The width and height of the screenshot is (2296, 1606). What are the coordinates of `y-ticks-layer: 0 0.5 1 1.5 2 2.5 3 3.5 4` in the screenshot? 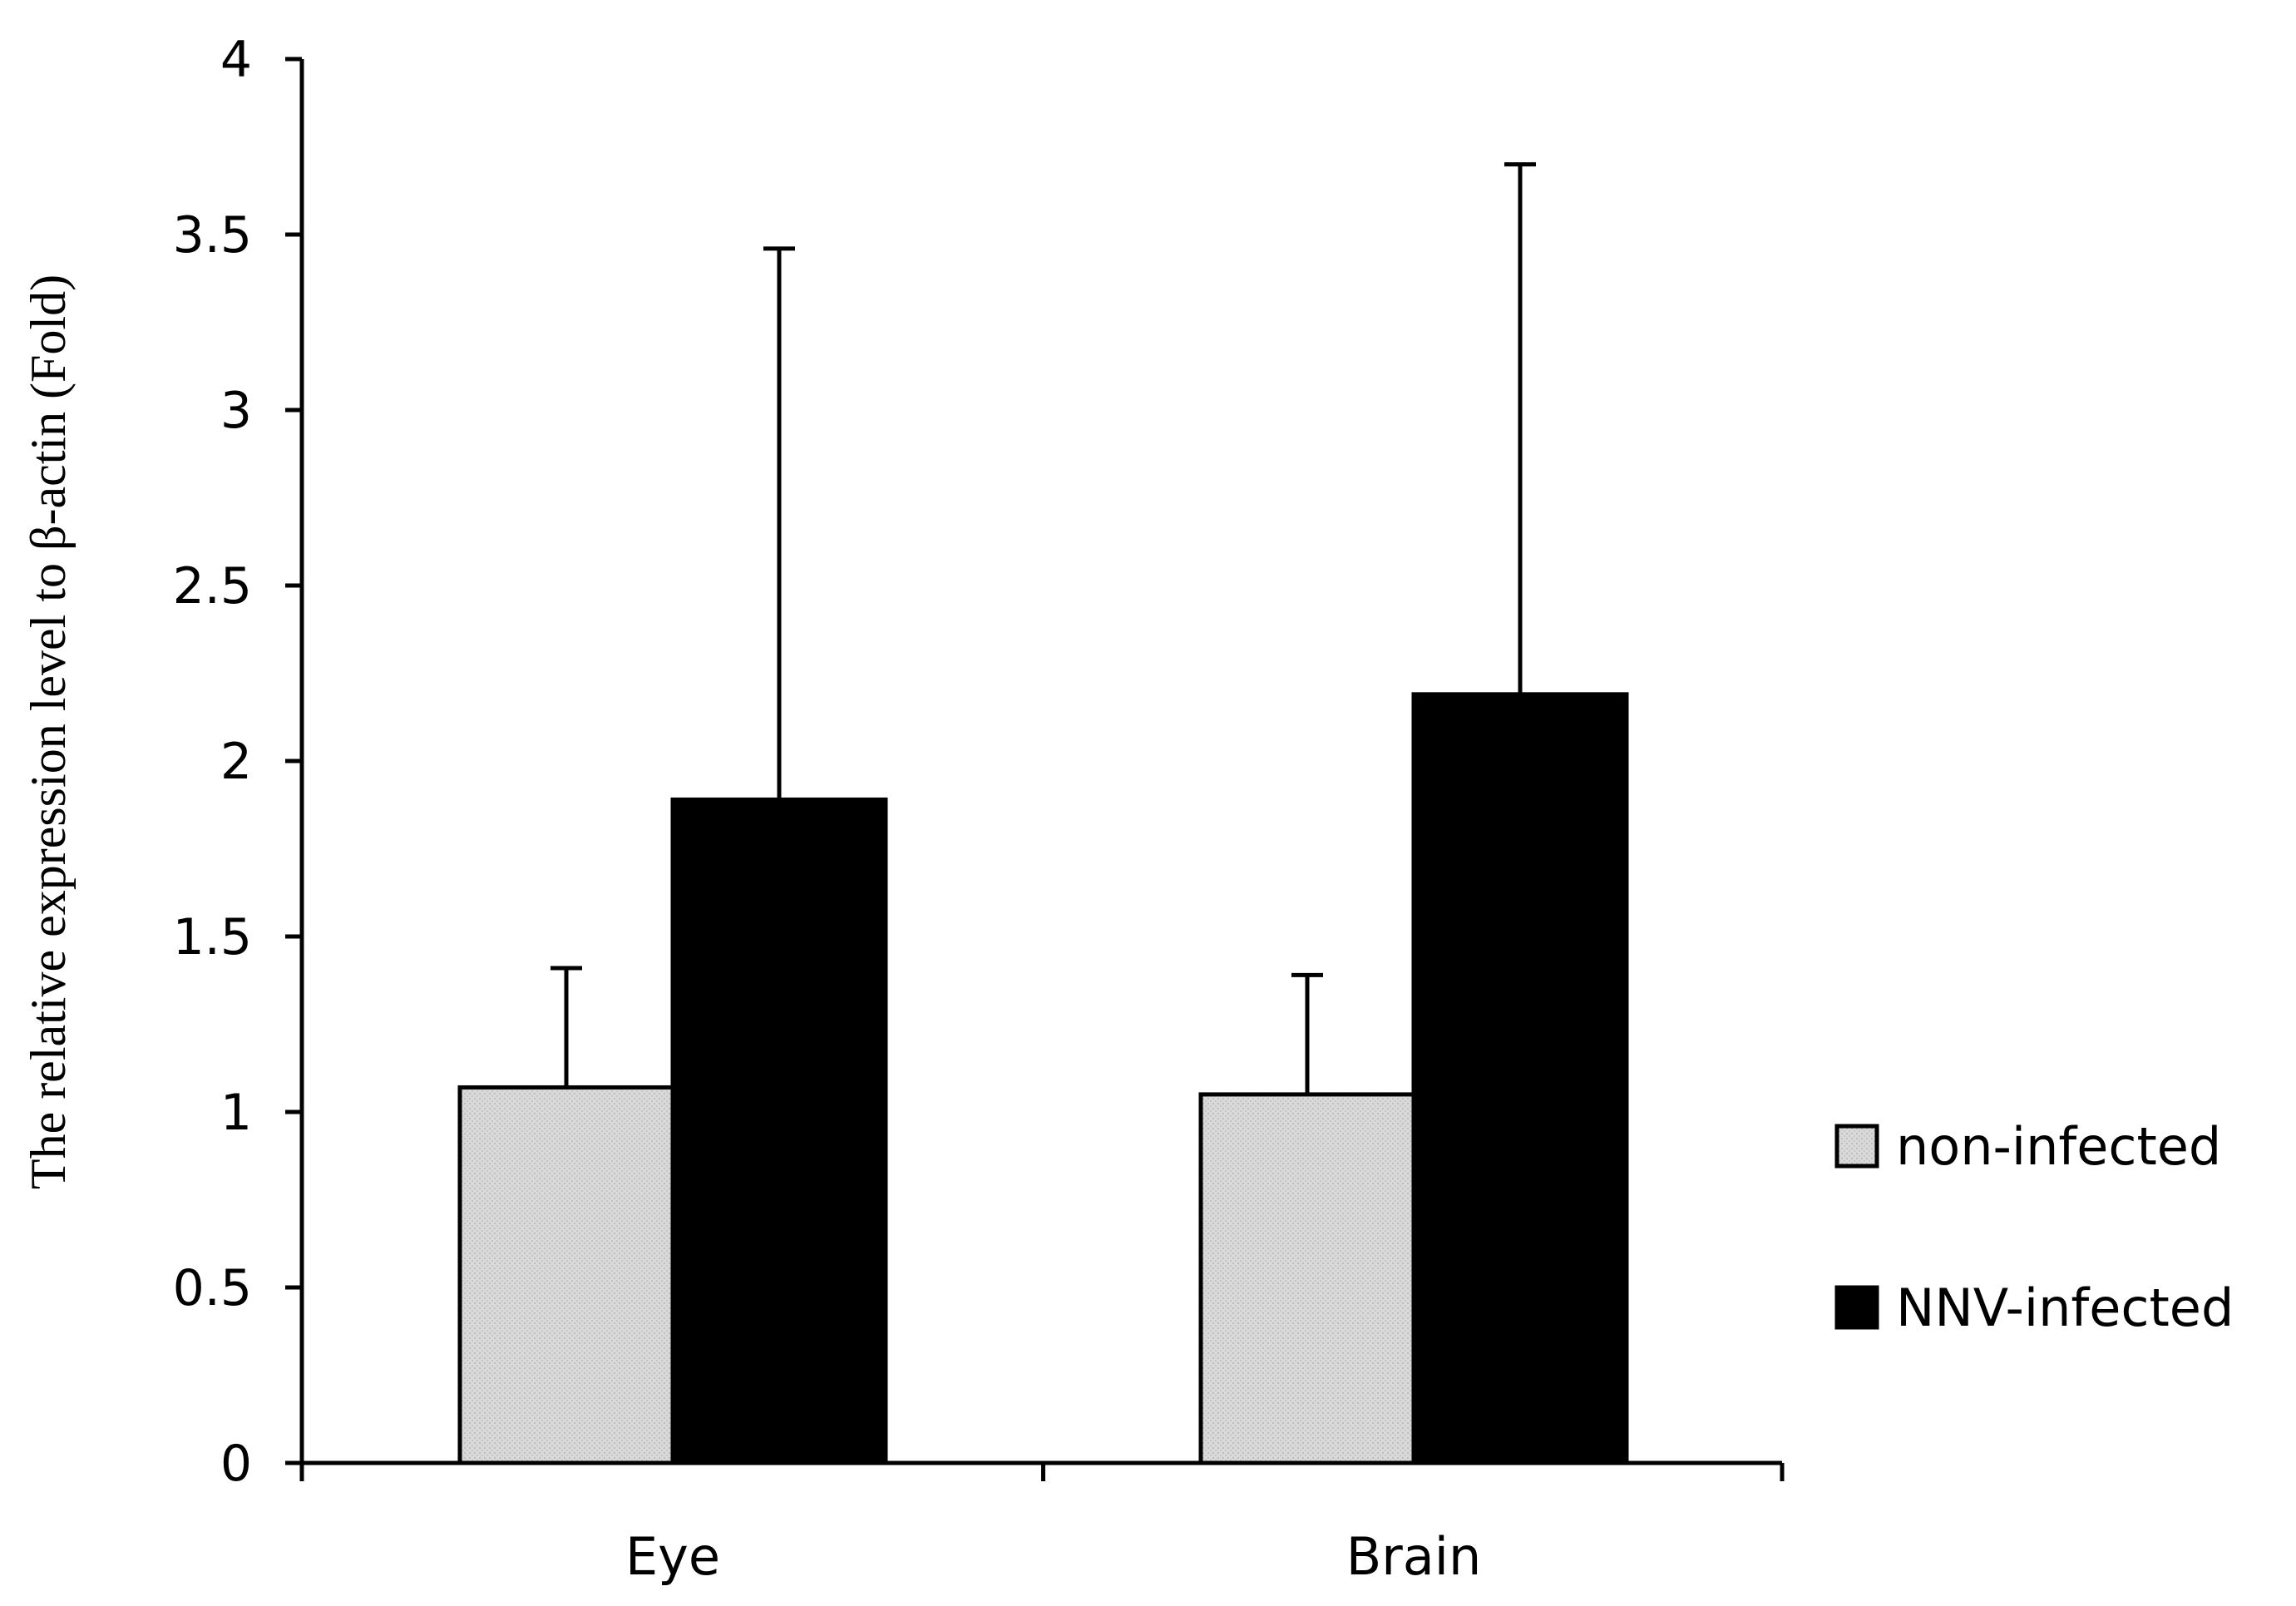 It's located at (237, 762).